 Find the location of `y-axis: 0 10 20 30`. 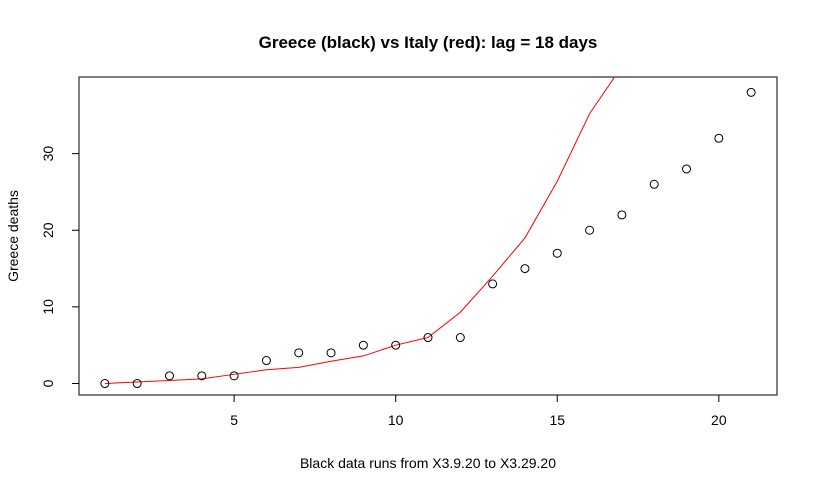

y-axis: 0 10 20 30 is located at coordinates (59, 266).